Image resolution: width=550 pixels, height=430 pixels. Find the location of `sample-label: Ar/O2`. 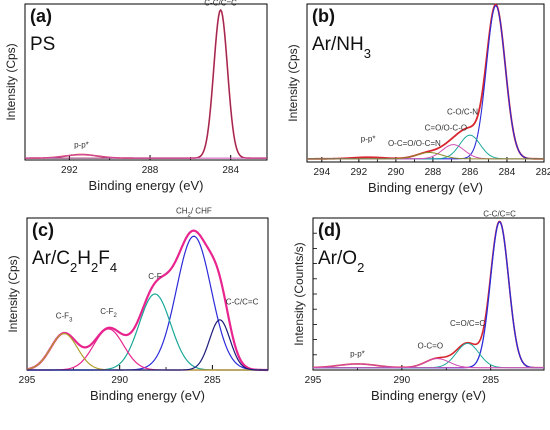

sample-label: Ar/O2 is located at coordinates (341, 261).